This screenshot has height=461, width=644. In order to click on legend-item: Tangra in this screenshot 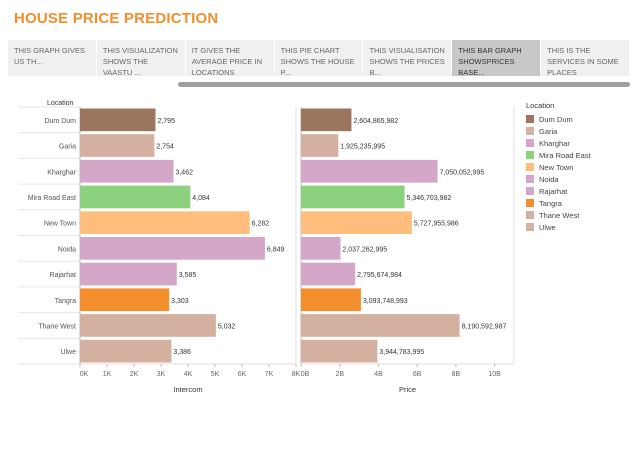, I will do `click(581, 203)`.